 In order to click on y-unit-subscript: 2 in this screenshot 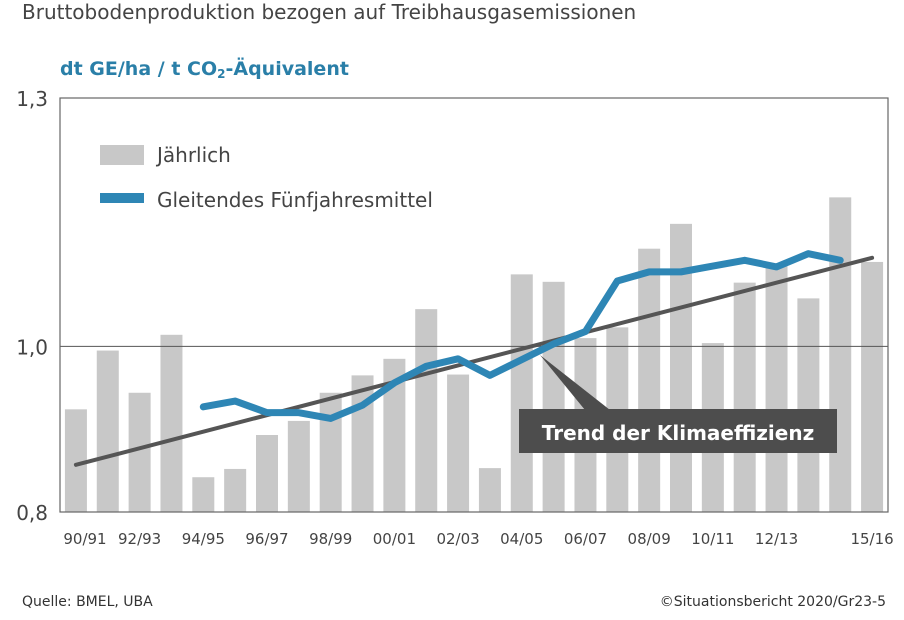, I will do `click(221, 74)`.